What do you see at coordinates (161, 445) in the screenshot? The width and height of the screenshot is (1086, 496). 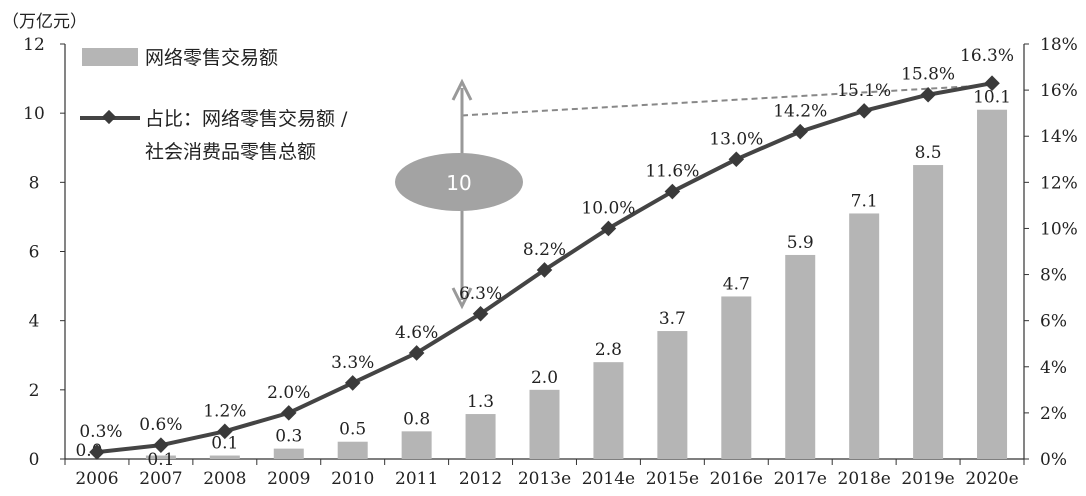 I see `line-marker-2007` at bounding box center [161, 445].